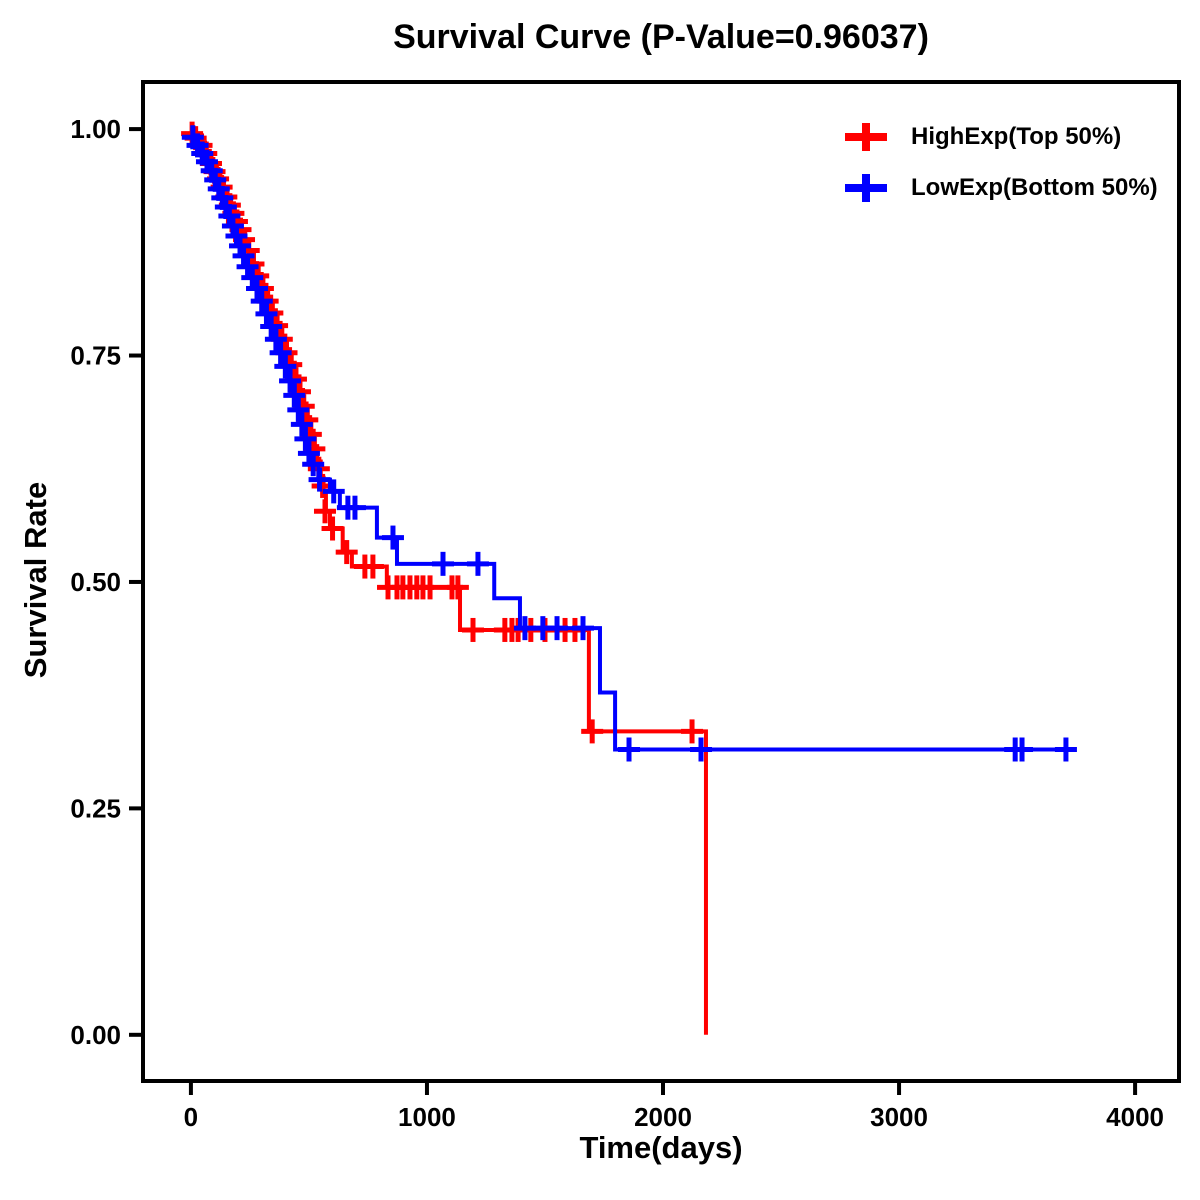  Describe the element at coordinates (1034, 187) in the screenshot. I see `legend-label-lowexp: LowExp(Bottom 50%)` at that location.